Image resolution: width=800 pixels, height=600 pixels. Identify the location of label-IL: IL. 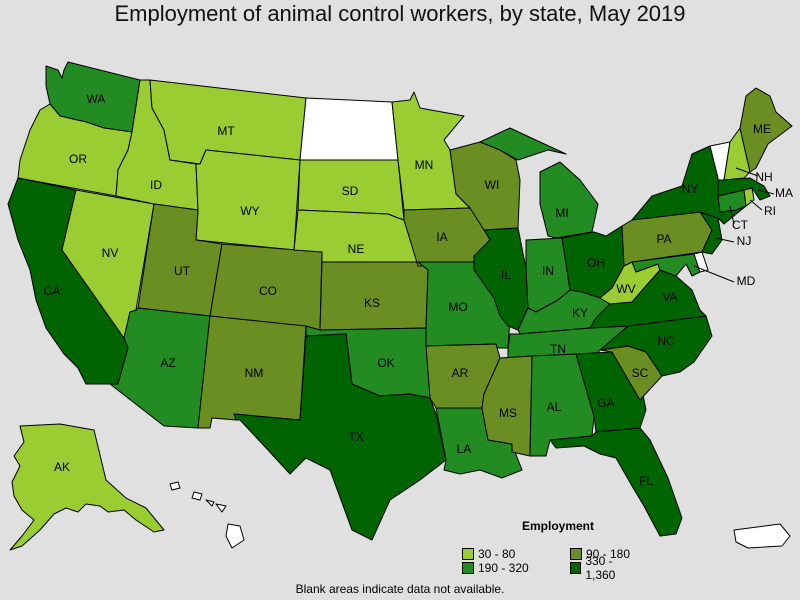
(506, 275).